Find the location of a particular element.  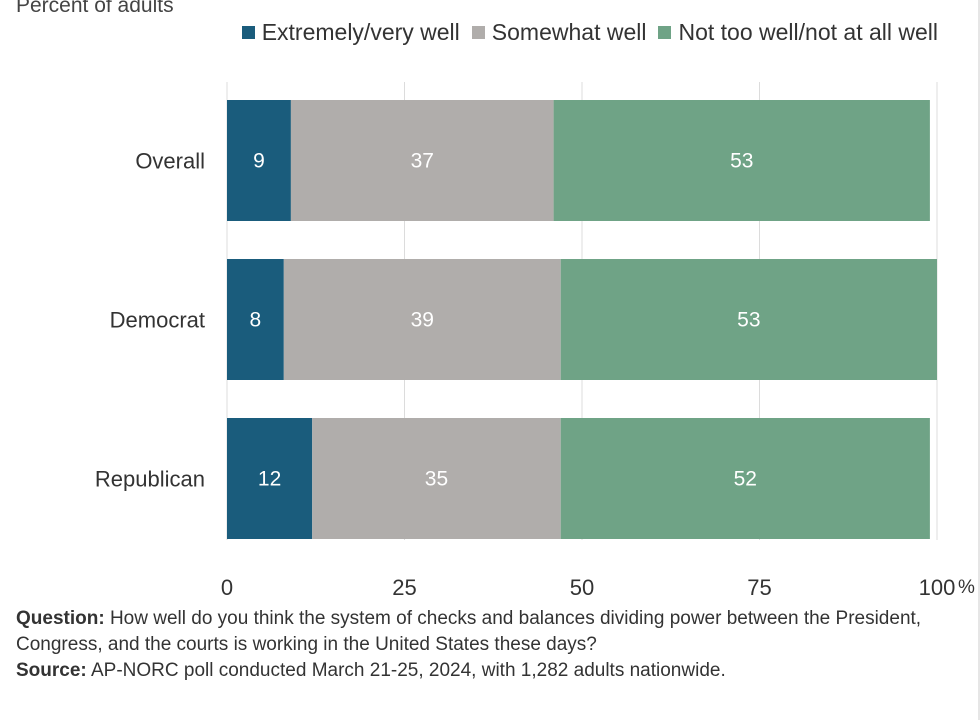

data-label: 35 is located at coordinates (436, 479).